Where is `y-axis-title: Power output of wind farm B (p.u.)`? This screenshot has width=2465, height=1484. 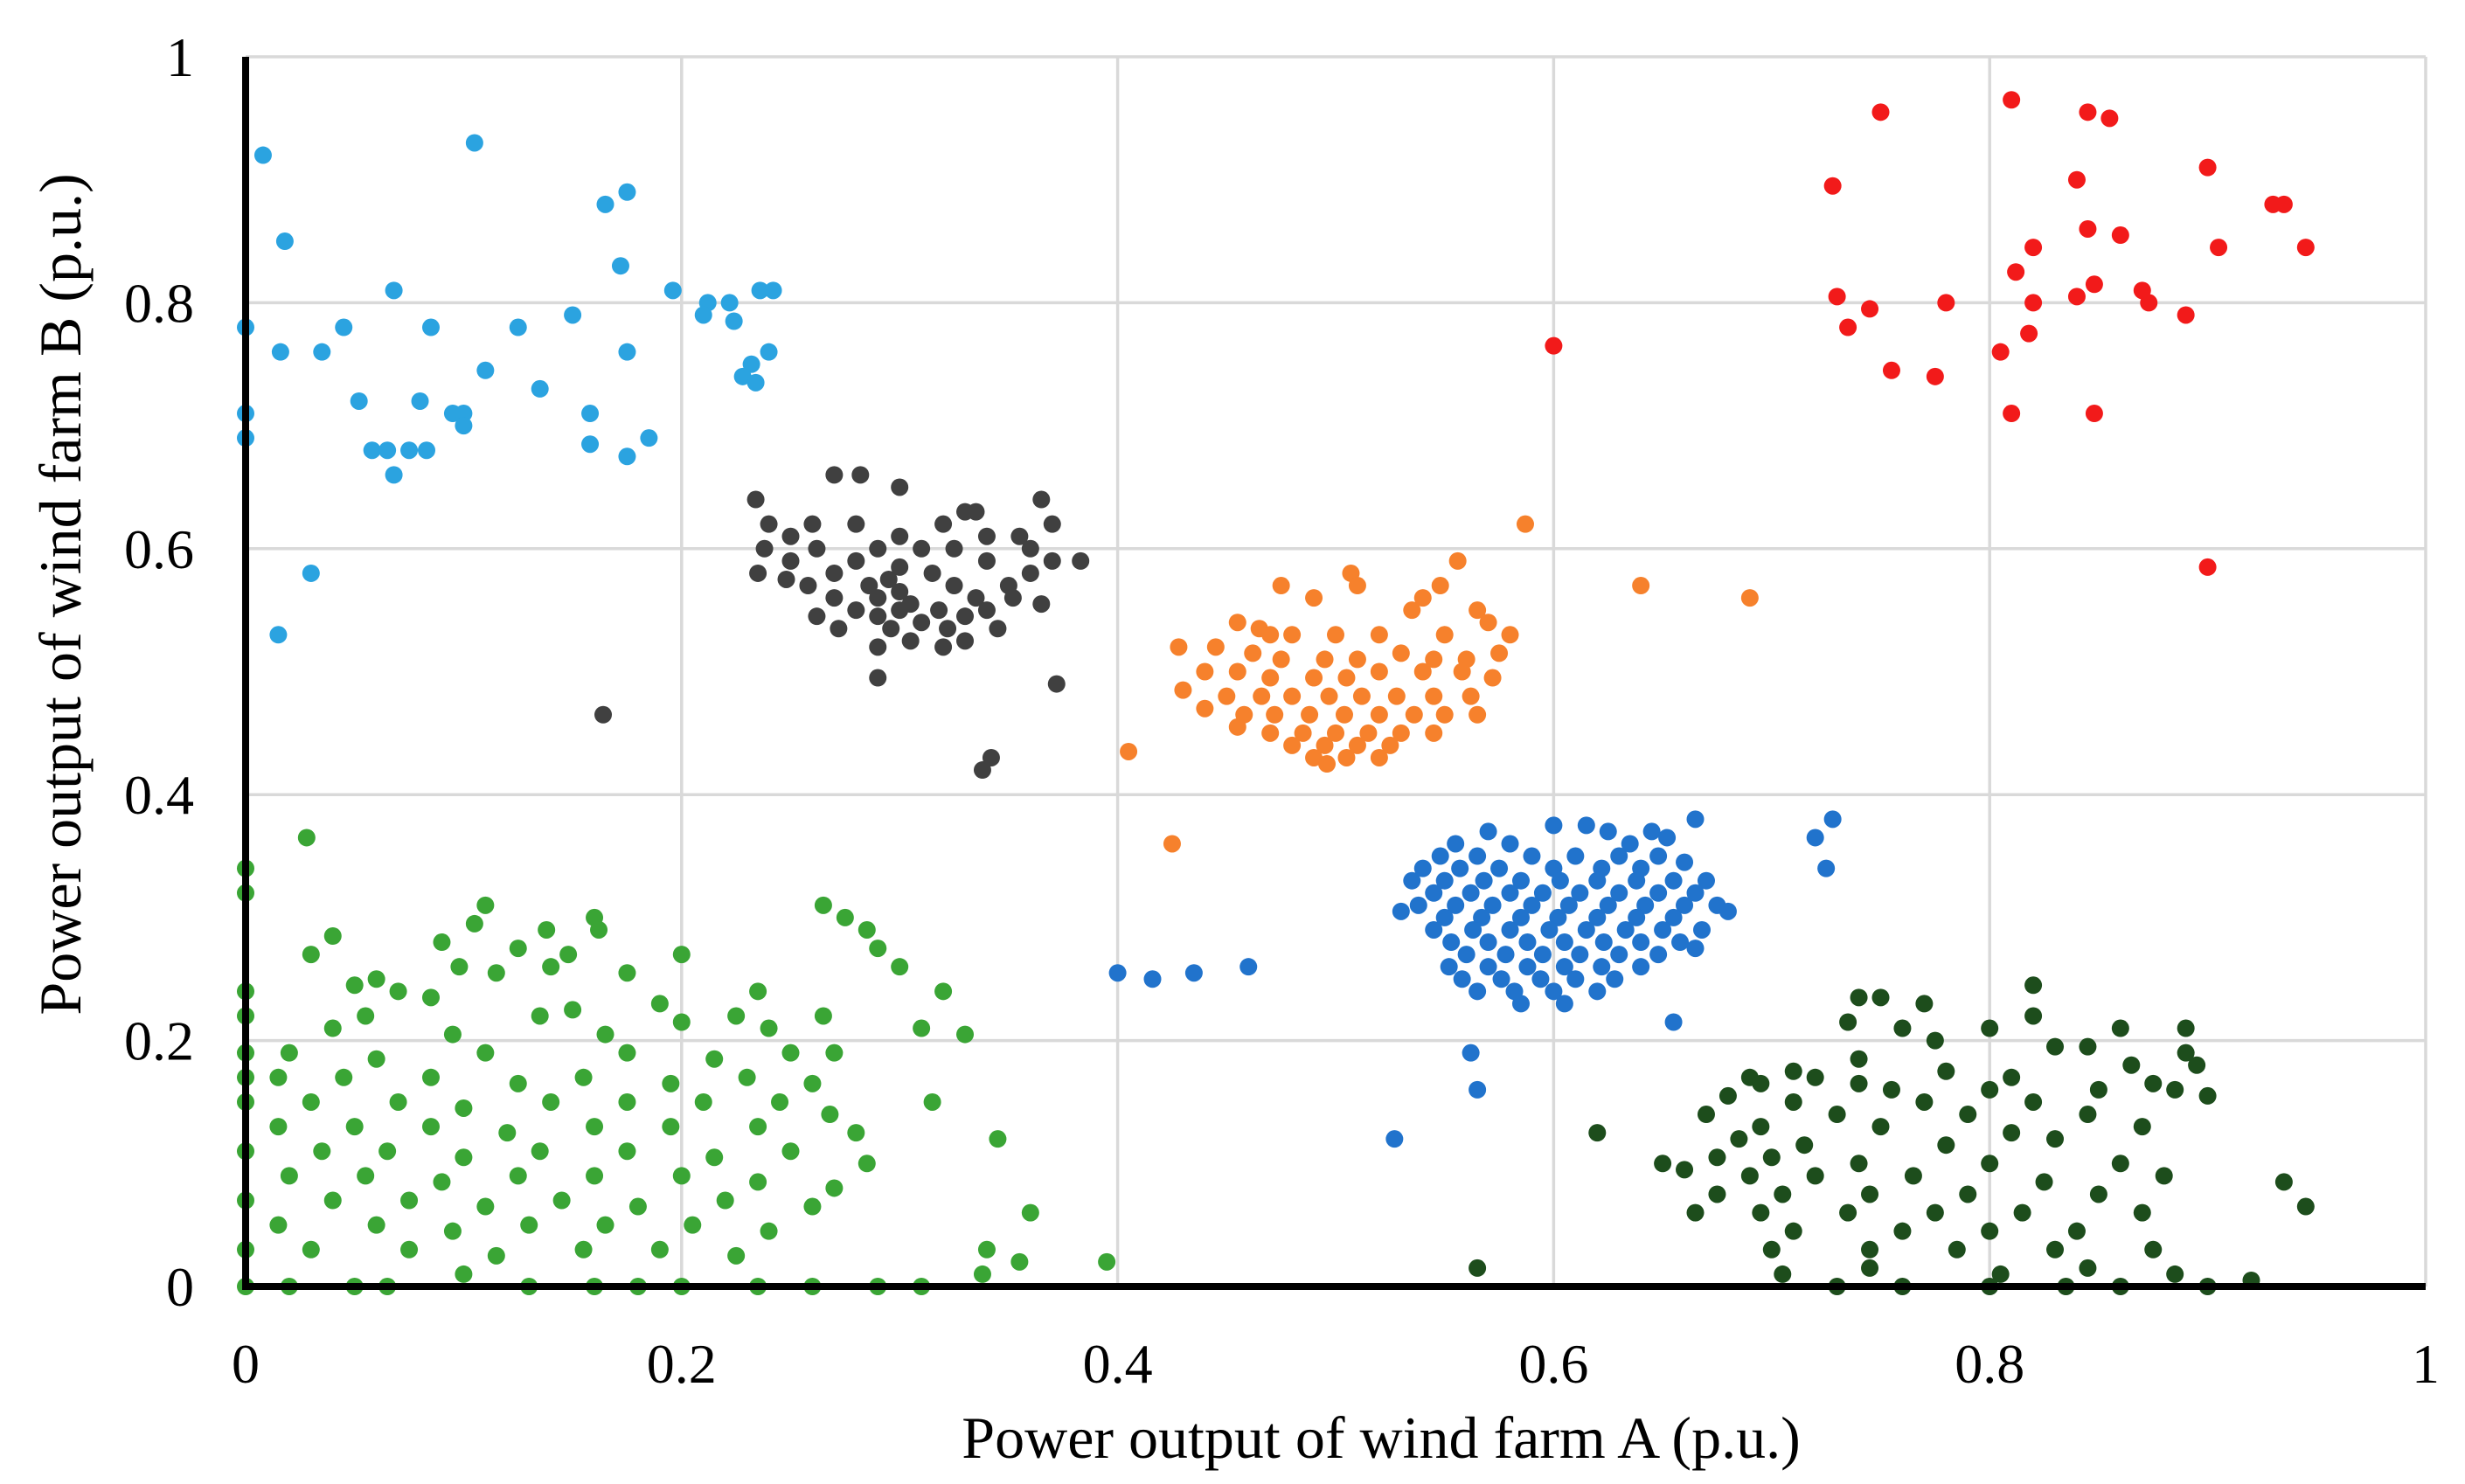 y-axis-title: Power output of wind farm B (p.u.) is located at coordinates (61, 594).